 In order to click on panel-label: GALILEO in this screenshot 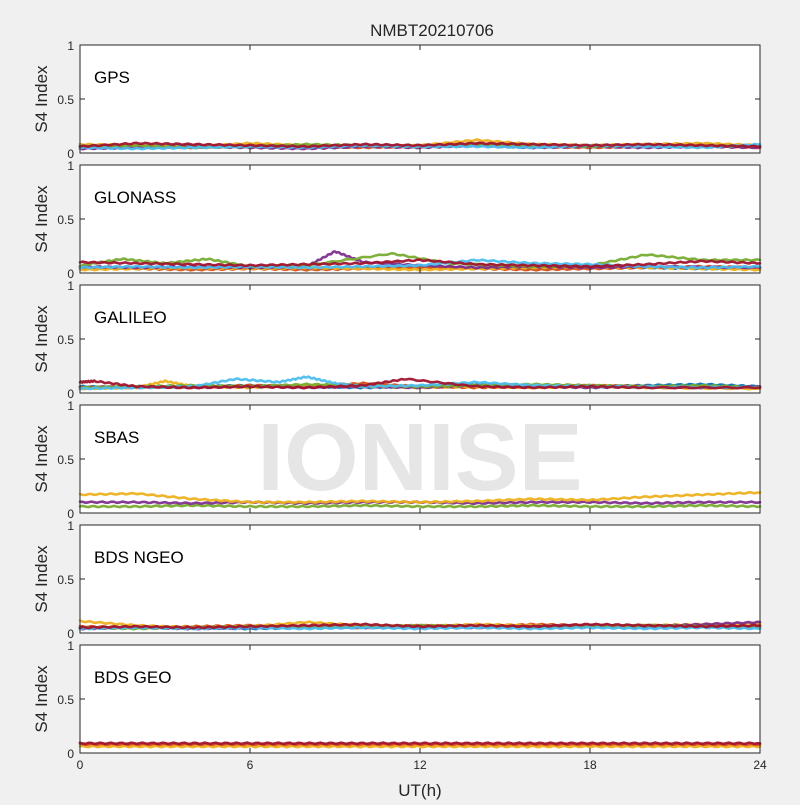, I will do `click(130, 317)`.